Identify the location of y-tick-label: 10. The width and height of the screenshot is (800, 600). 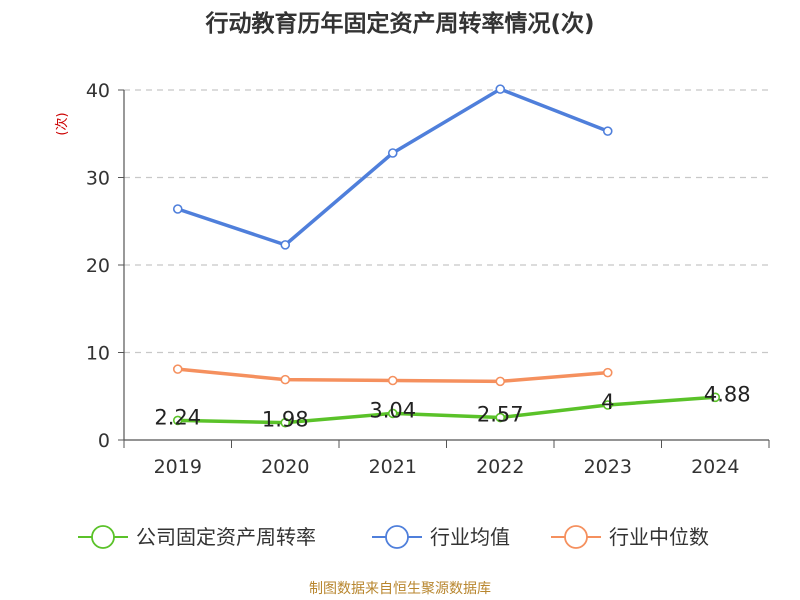
(98, 354).